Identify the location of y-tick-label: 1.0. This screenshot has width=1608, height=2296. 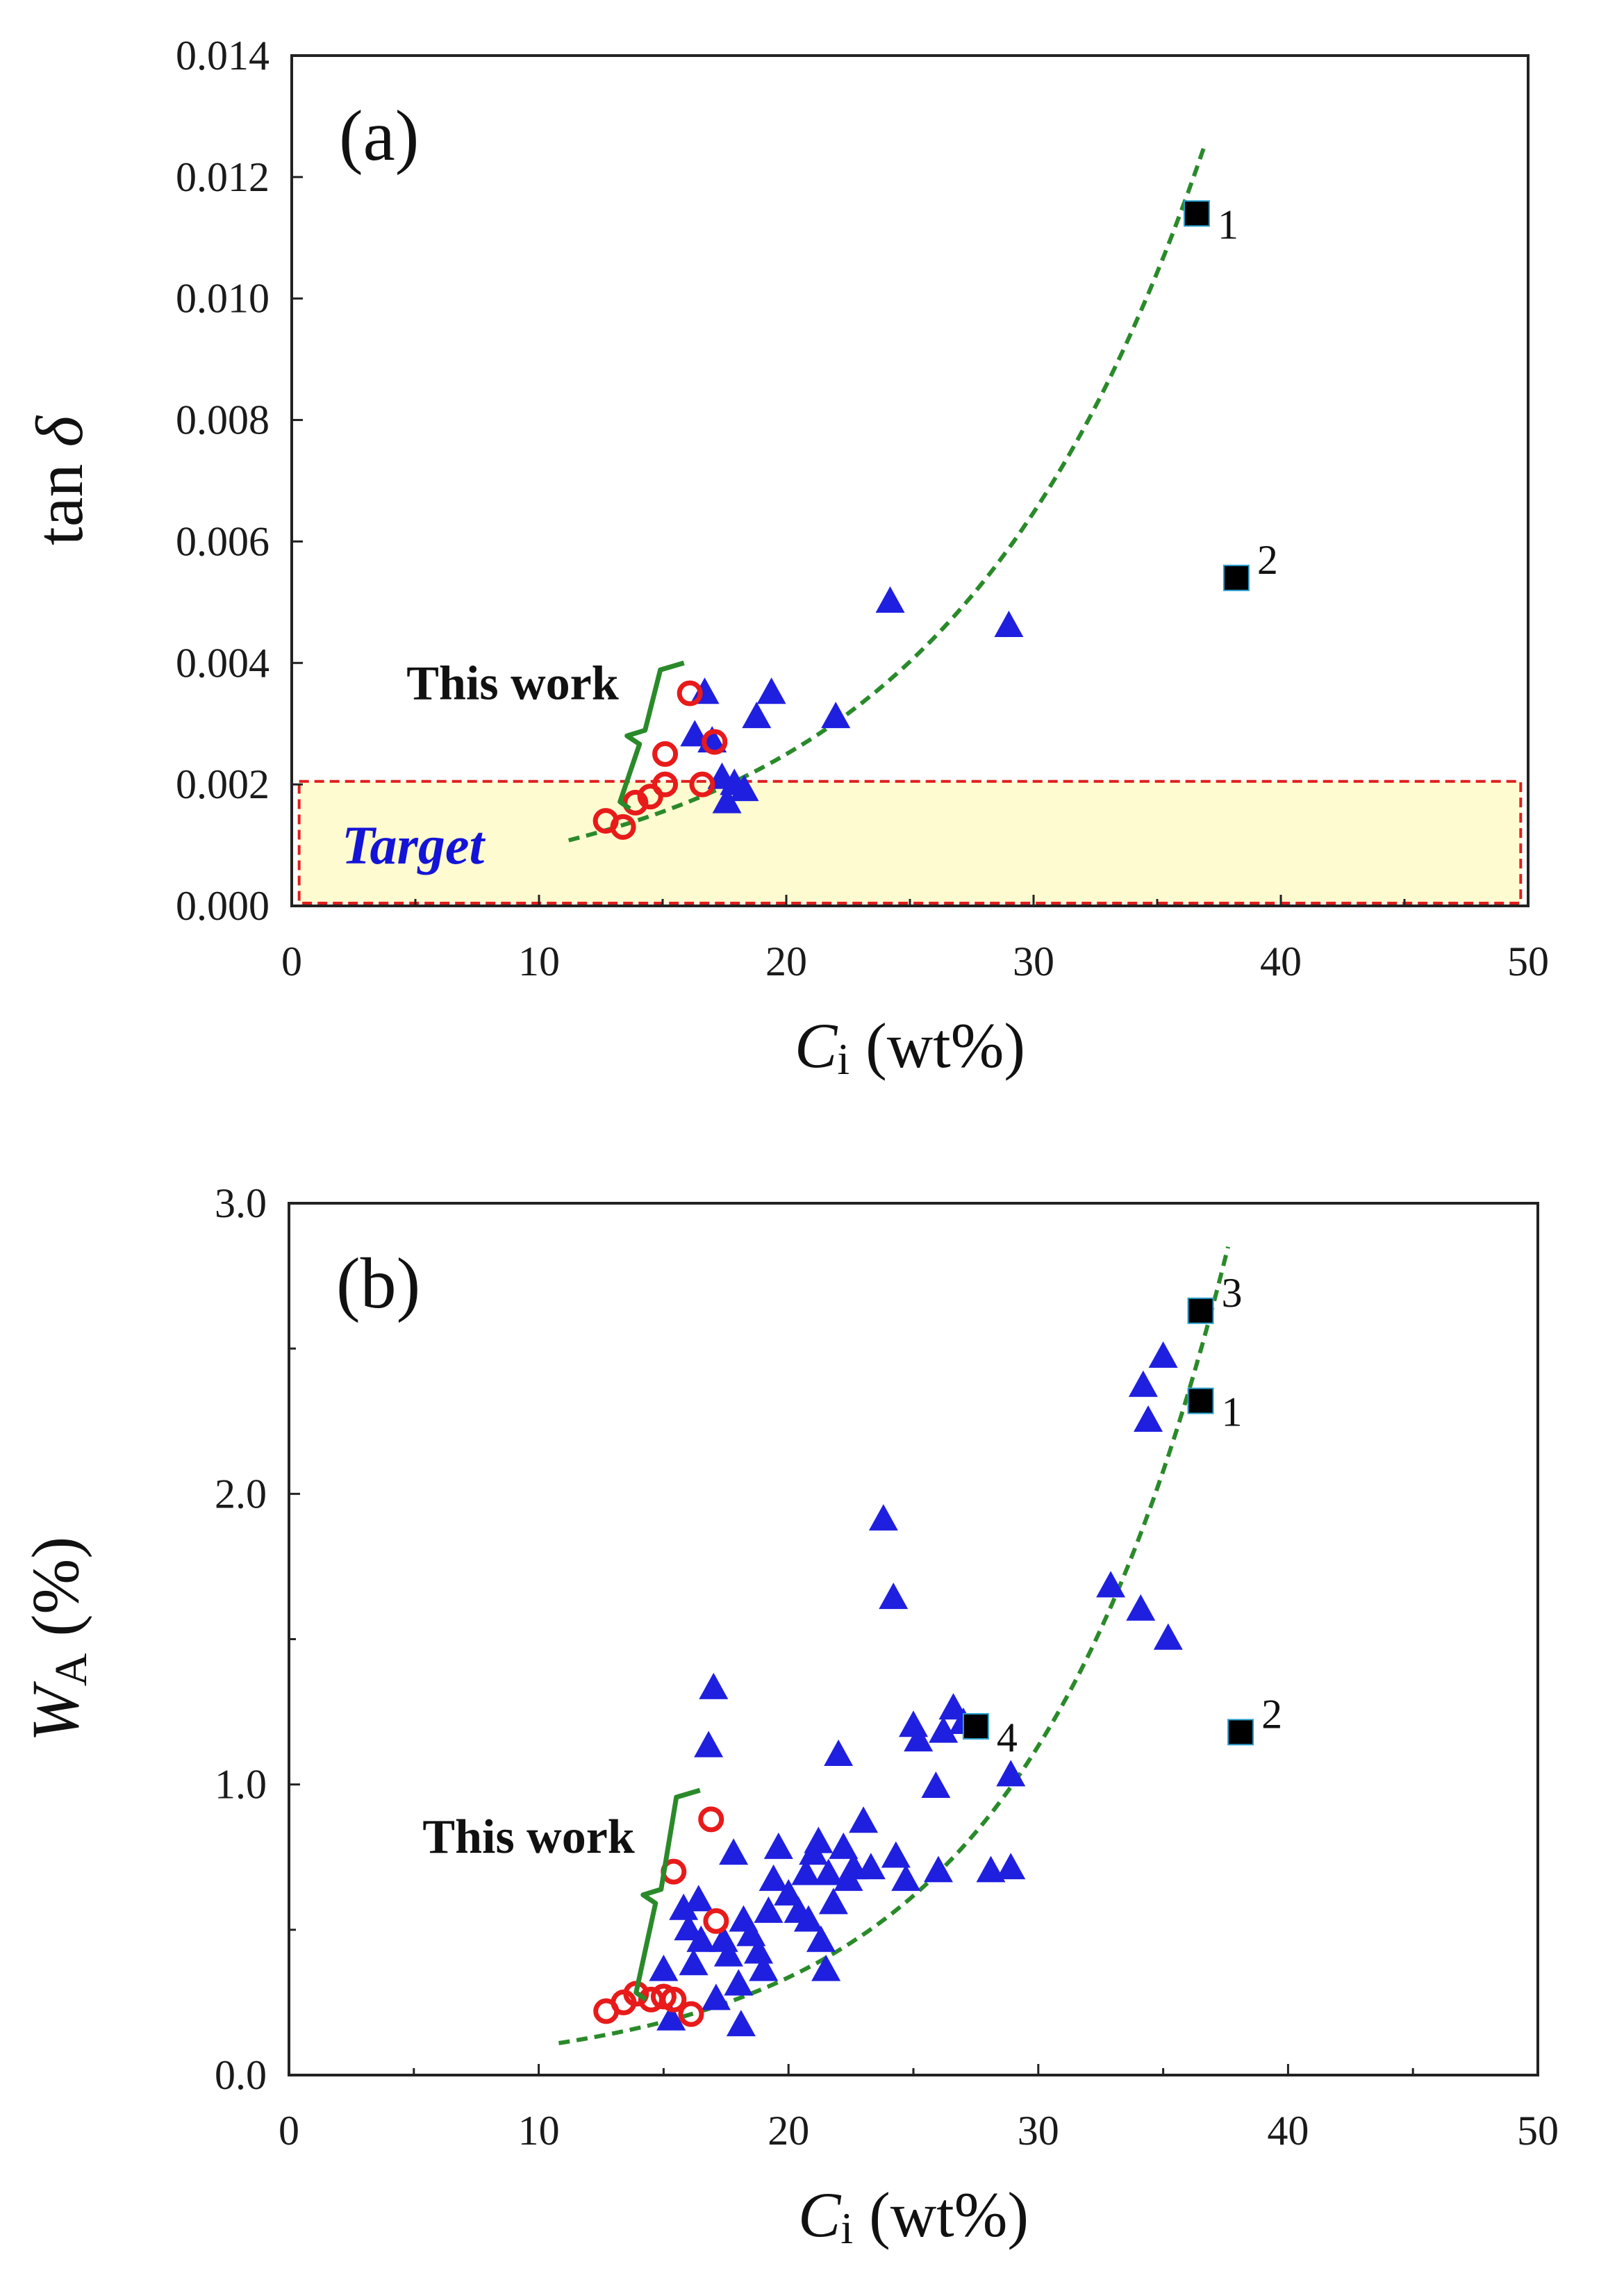
(241, 1785).